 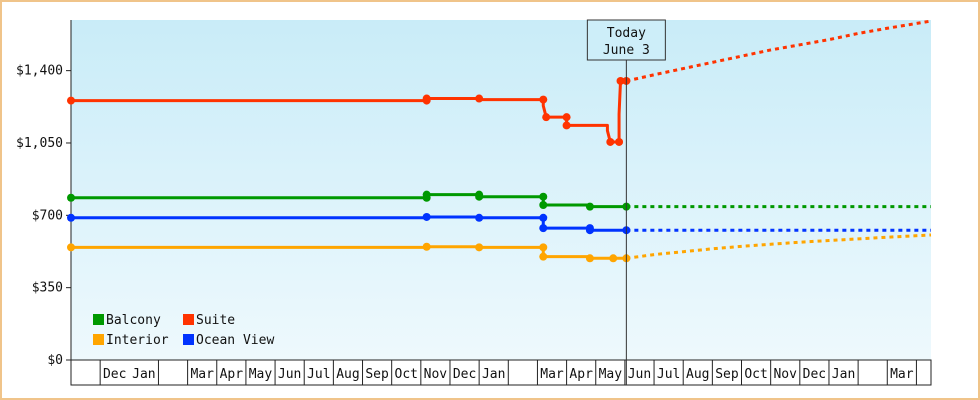 What do you see at coordinates (626, 50) in the screenshot?
I see `today-date: June 3` at bounding box center [626, 50].